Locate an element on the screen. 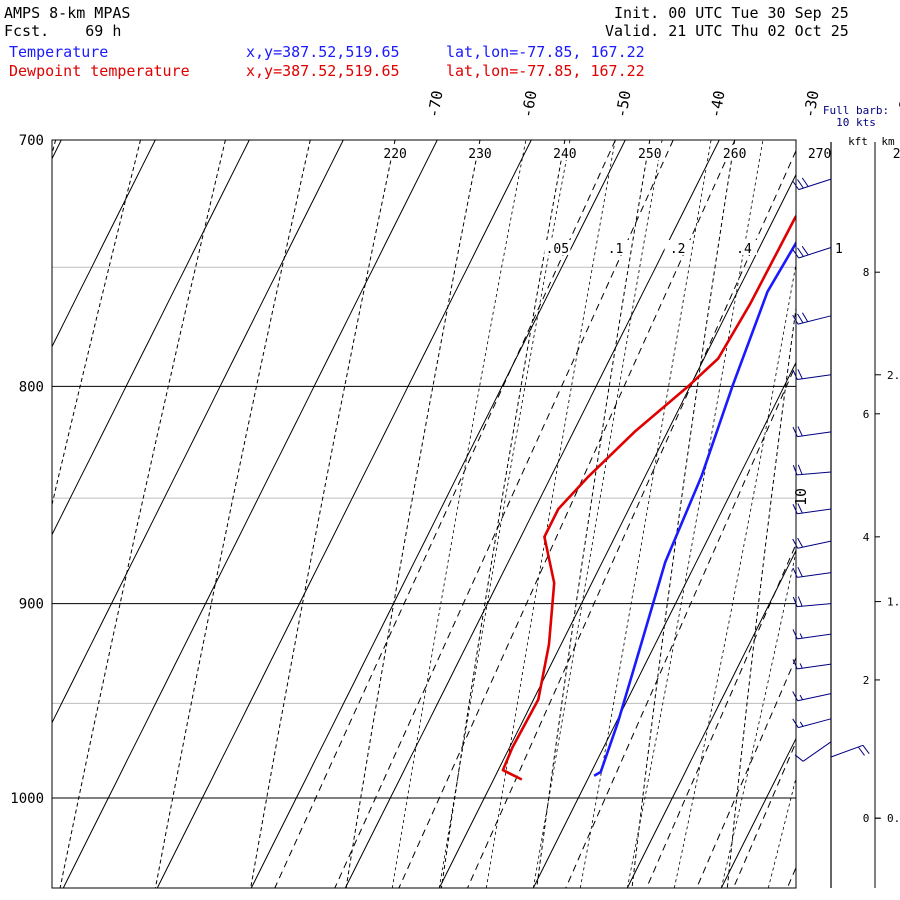 The image size is (900, 900). init-value: 00 UTC Tue 30 Sep 25 is located at coordinates (758, 13).